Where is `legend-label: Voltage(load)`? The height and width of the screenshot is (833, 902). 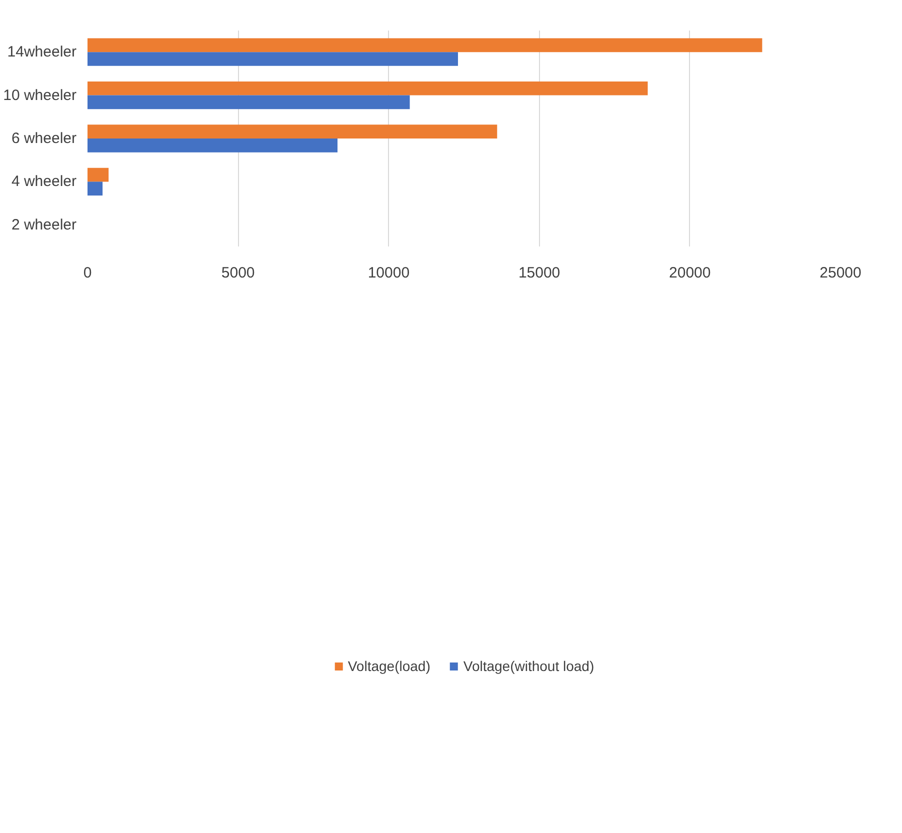 legend-label: Voltage(load) is located at coordinates (389, 666).